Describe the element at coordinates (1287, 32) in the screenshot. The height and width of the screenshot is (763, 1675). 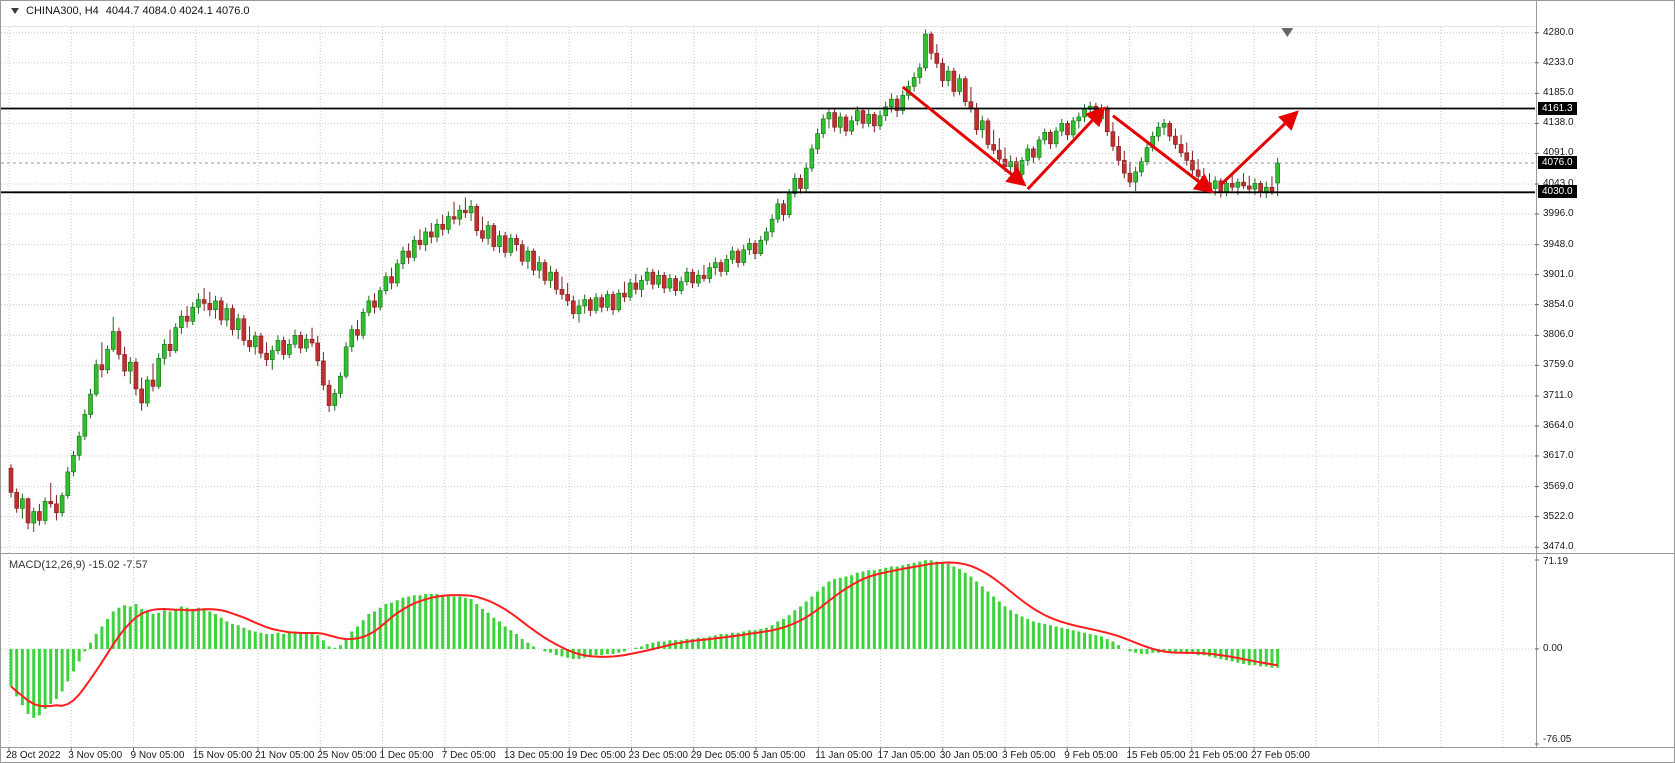
I see `chart-shift-marker-icon` at that location.